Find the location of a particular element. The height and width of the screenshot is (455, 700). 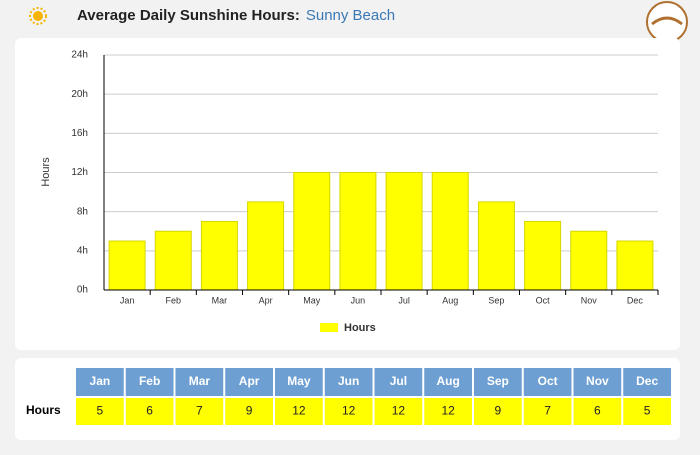

y-tick-label: 12h is located at coordinates (79, 172).